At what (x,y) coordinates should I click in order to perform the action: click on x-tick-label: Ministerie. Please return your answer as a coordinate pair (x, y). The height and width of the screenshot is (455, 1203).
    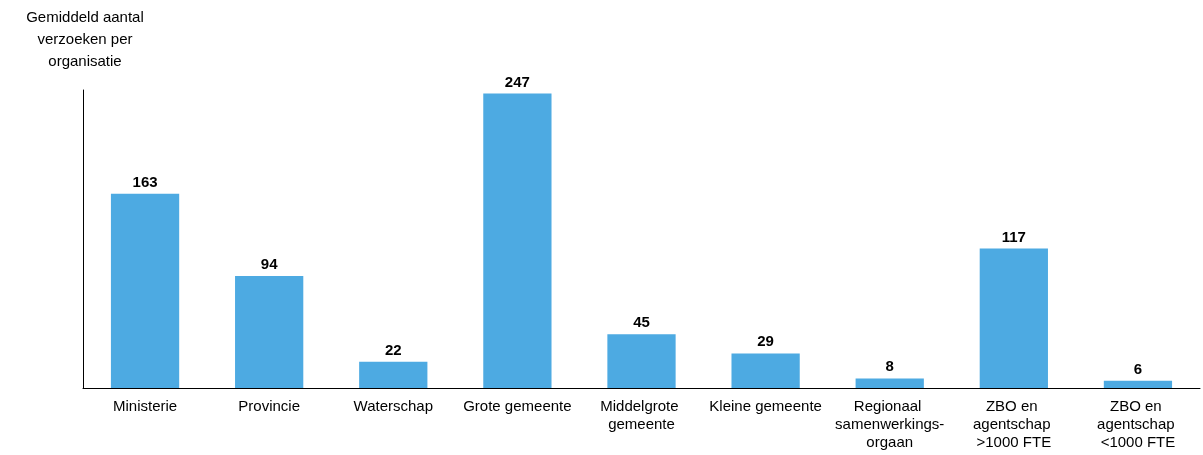
    Looking at the image, I should click on (145, 405).